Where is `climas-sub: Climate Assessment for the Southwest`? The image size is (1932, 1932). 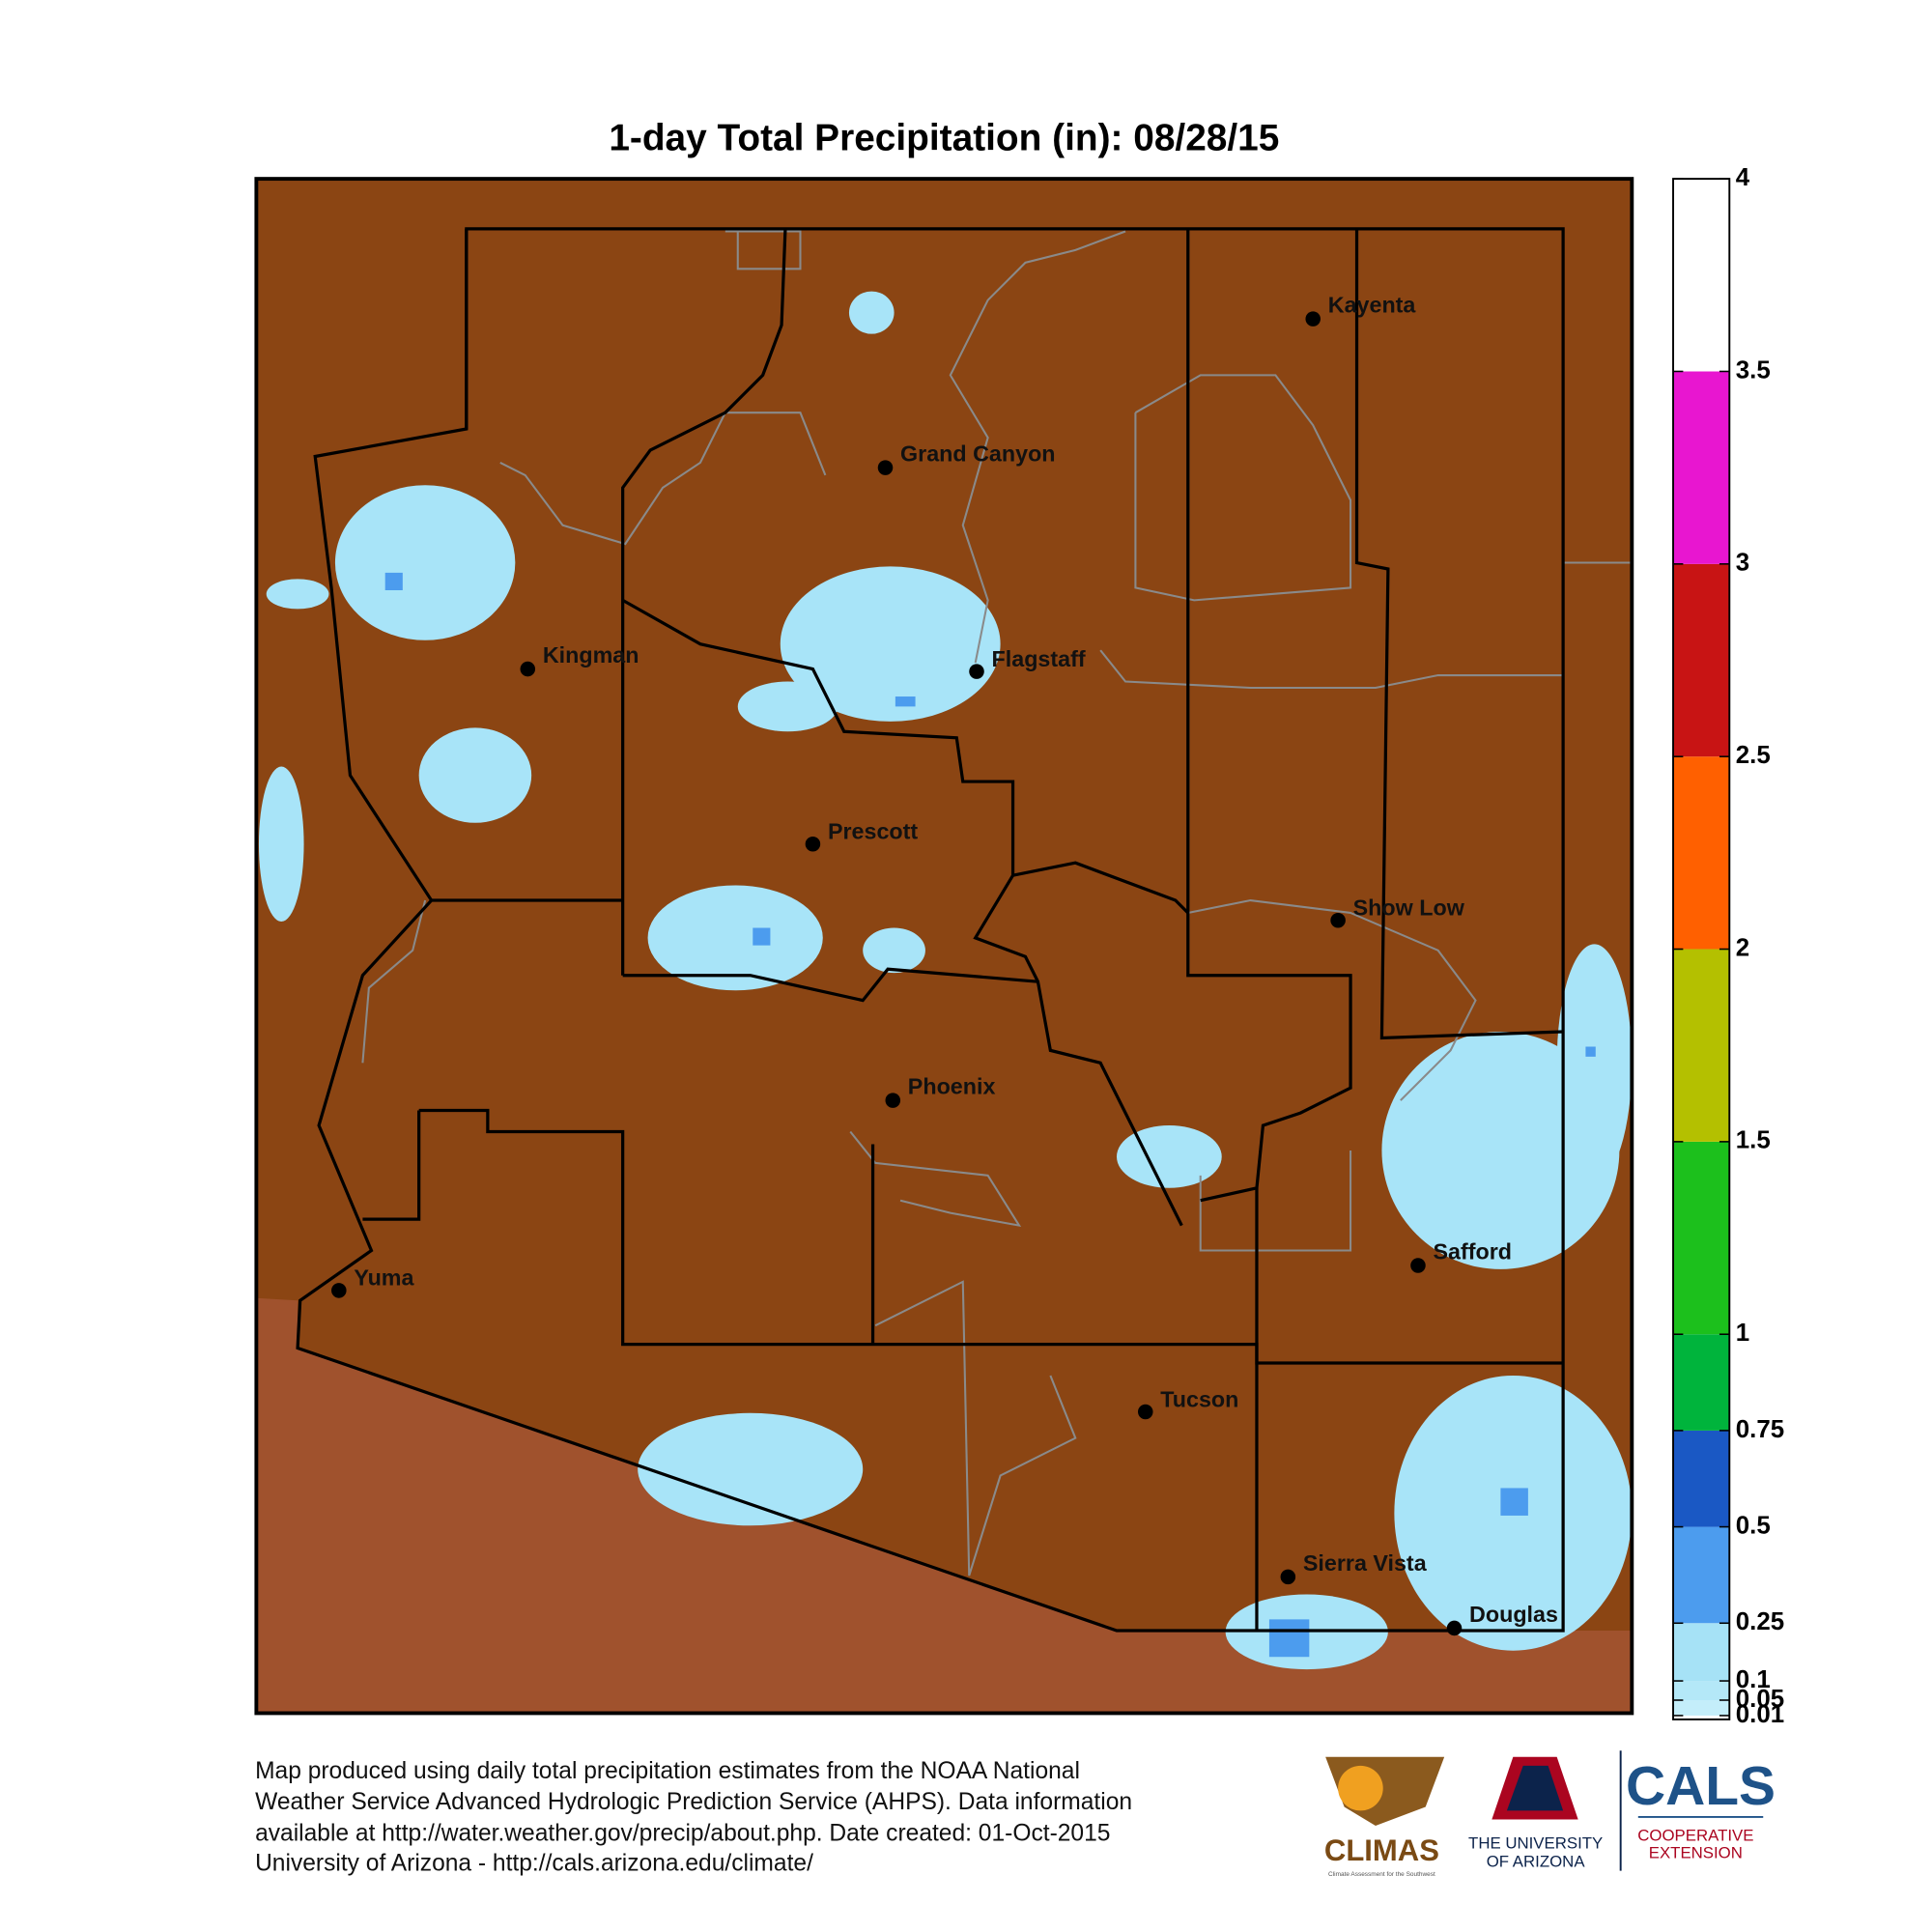 climas-sub: Climate Assessment for the Southwest is located at coordinates (1381, 1874).